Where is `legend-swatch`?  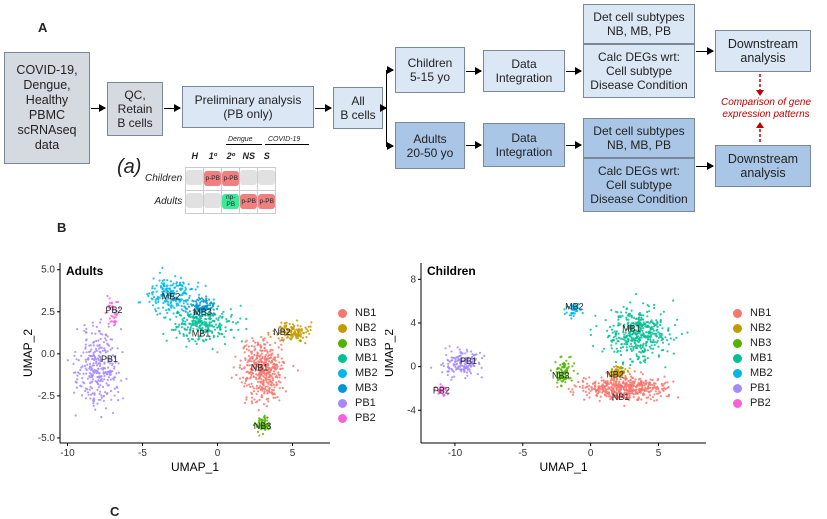
legend-swatch is located at coordinates (737, 373).